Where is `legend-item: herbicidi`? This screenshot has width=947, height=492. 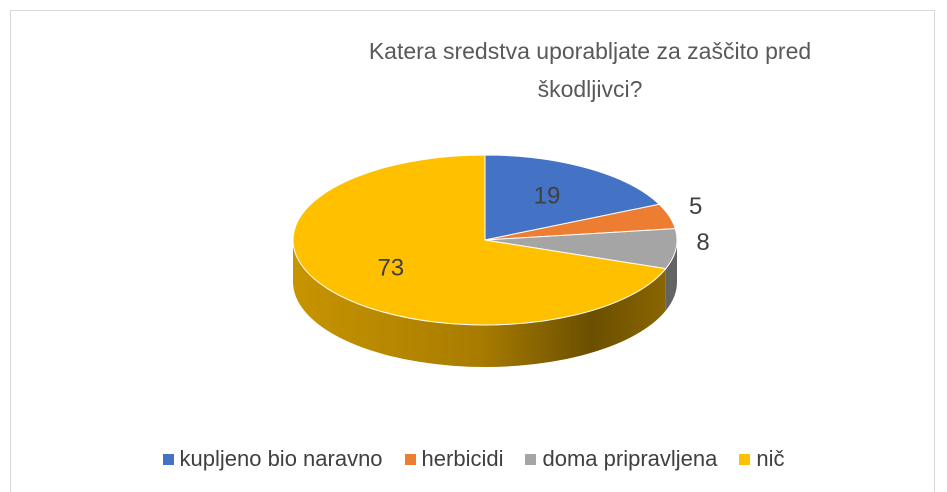
legend-item: herbicidi is located at coordinates (454, 459).